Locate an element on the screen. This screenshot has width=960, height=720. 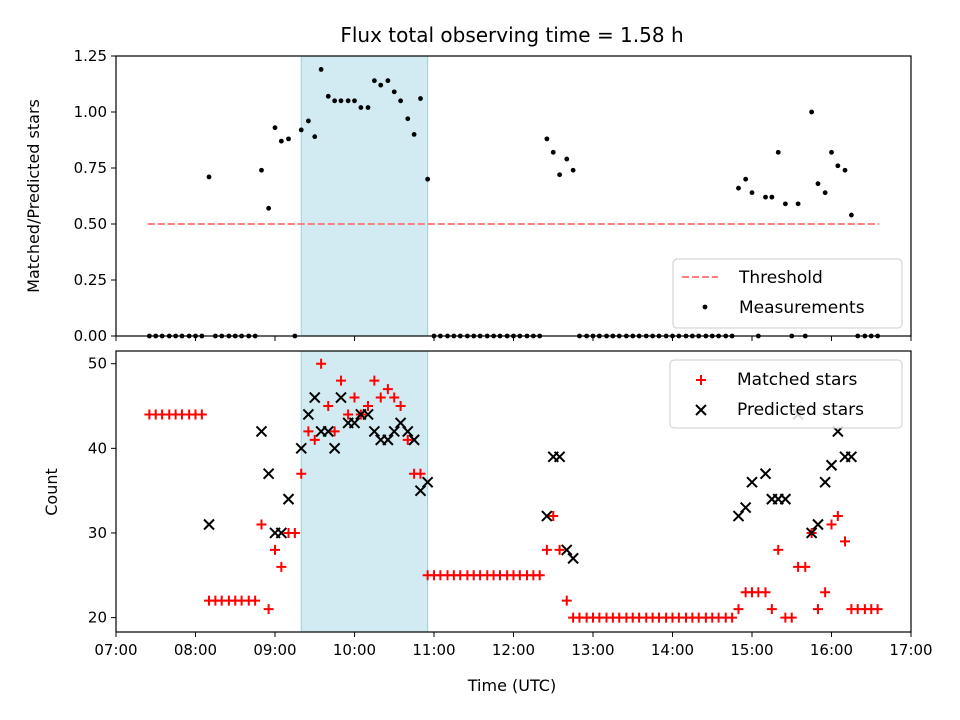
y-tick-label: 20 is located at coordinates (97, 618).